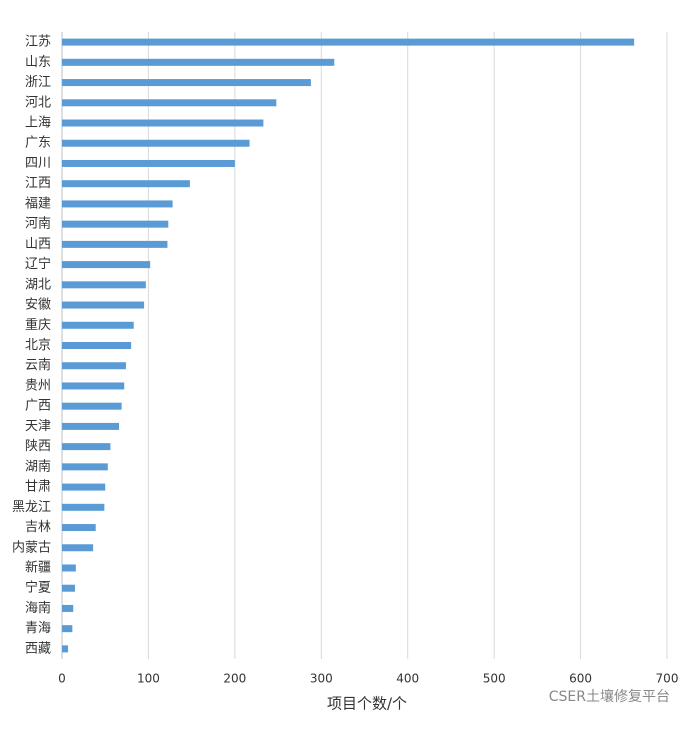  What do you see at coordinates (38, 143) in the screenshot?
I see `y-tick-label: 广东` at bounding box center [38, 143].